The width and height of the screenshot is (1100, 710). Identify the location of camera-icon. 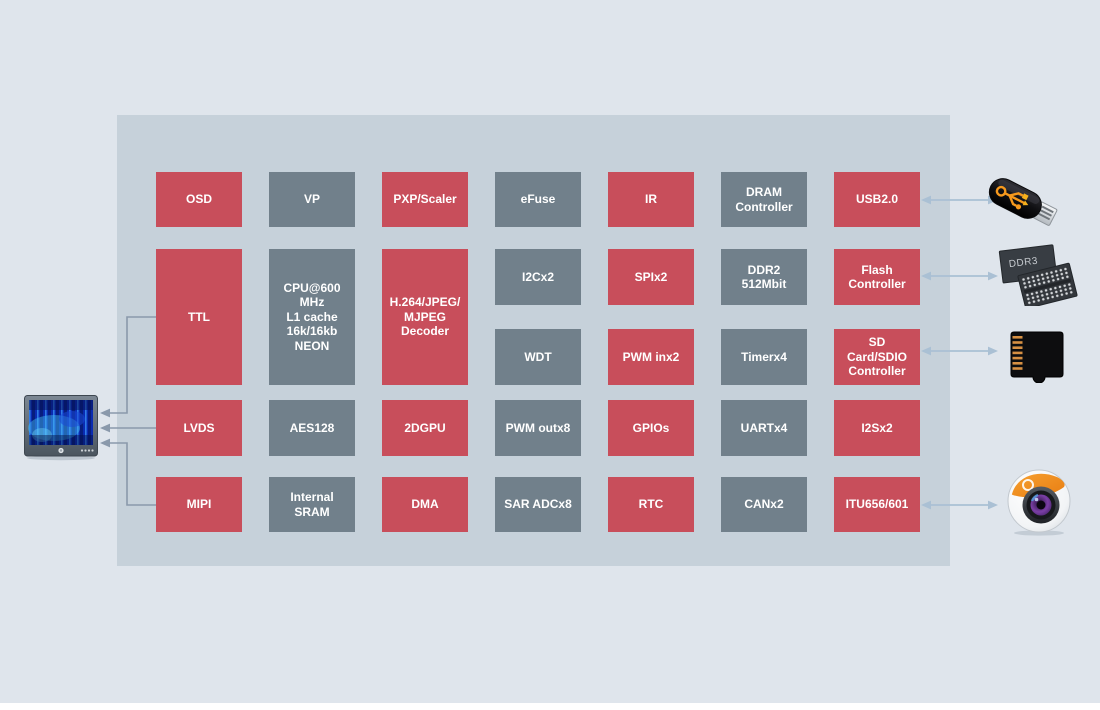
(1039, 502).